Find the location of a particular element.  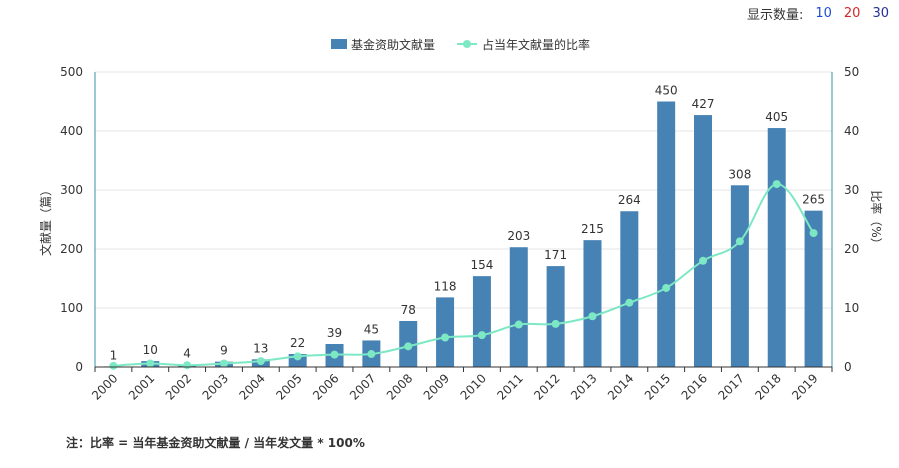

bar-value-label: 264 is located at coordinates (629, 200).